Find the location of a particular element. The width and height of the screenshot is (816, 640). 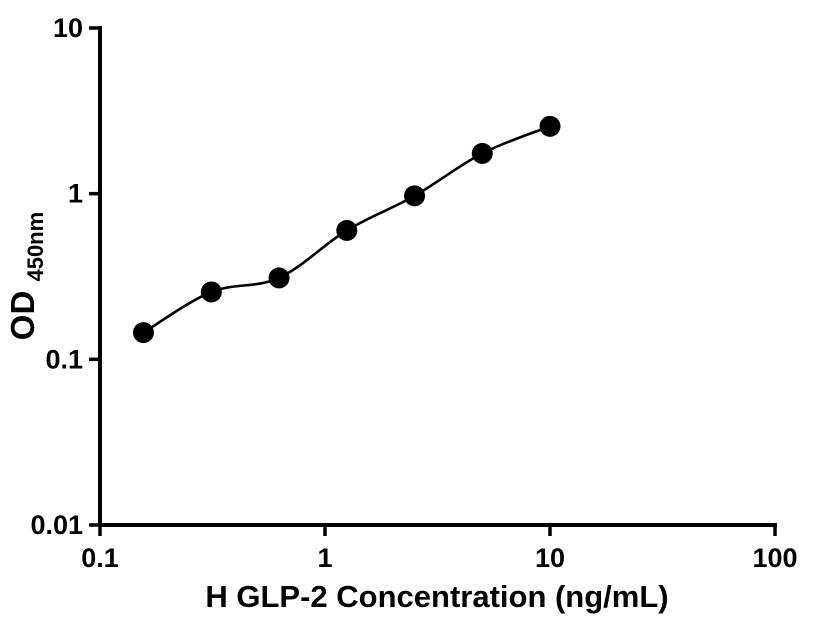

y-tick-label: 1 is located at coordinates (75, 194).